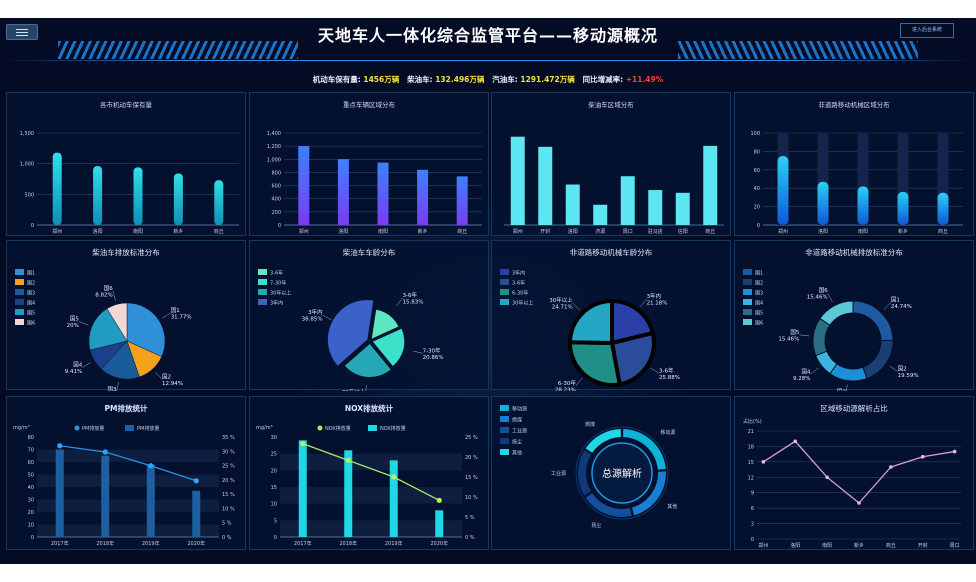 This screenshot has height=582, width=976. Describe the element at coordinates (600, 231) in the screenshot. I see `x-tick-label: 济源` at that location.